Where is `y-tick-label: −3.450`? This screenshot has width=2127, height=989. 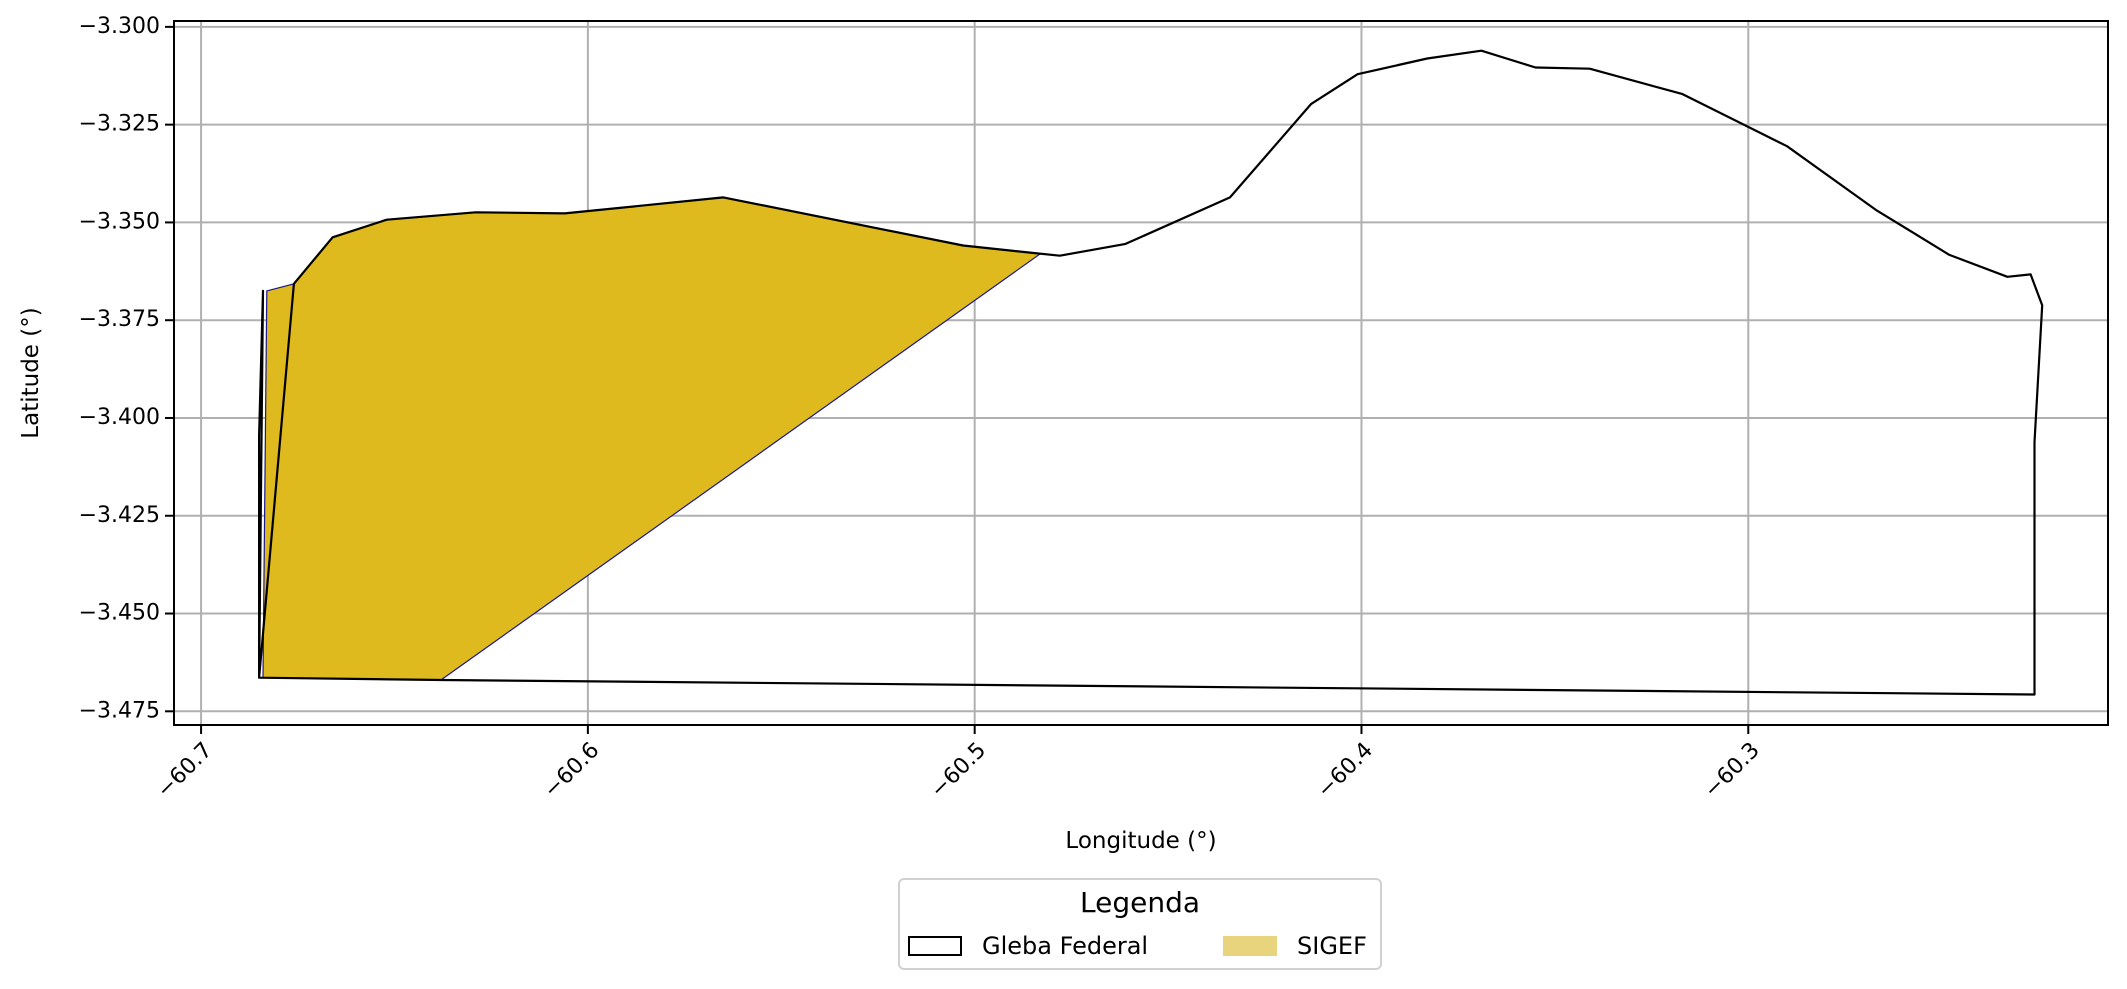 y-tick-label: −3.450 is located at coordinates (119, 613).